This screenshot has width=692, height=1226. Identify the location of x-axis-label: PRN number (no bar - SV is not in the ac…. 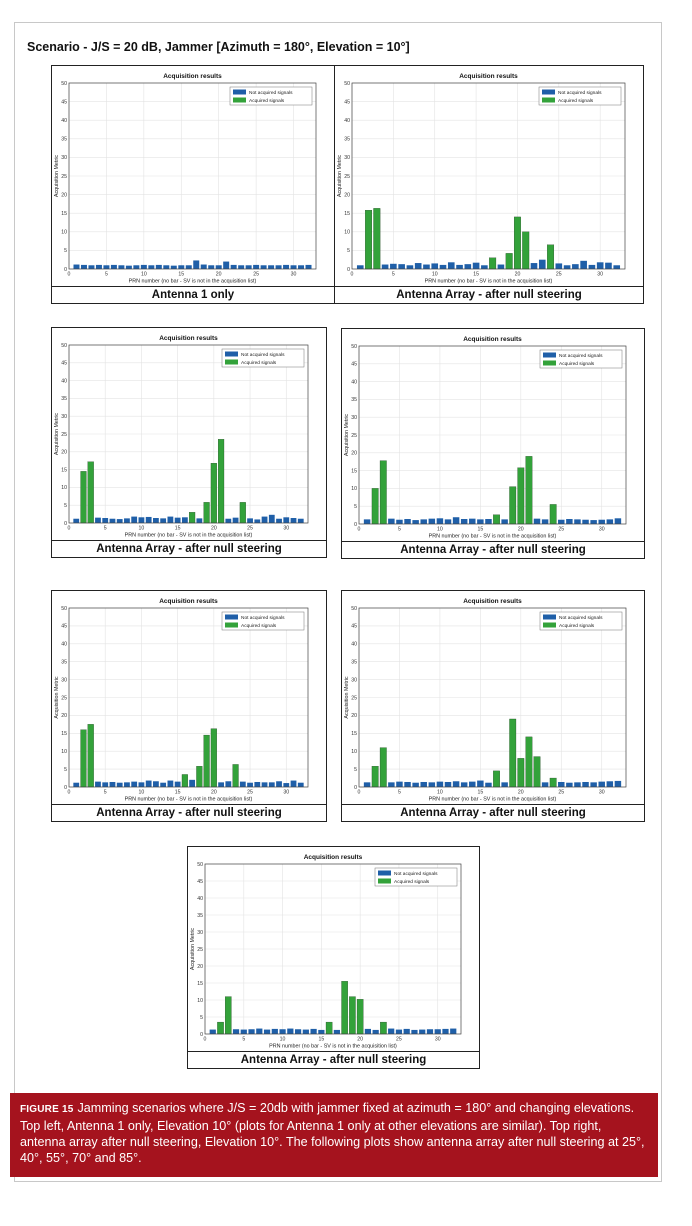
(493, 800).